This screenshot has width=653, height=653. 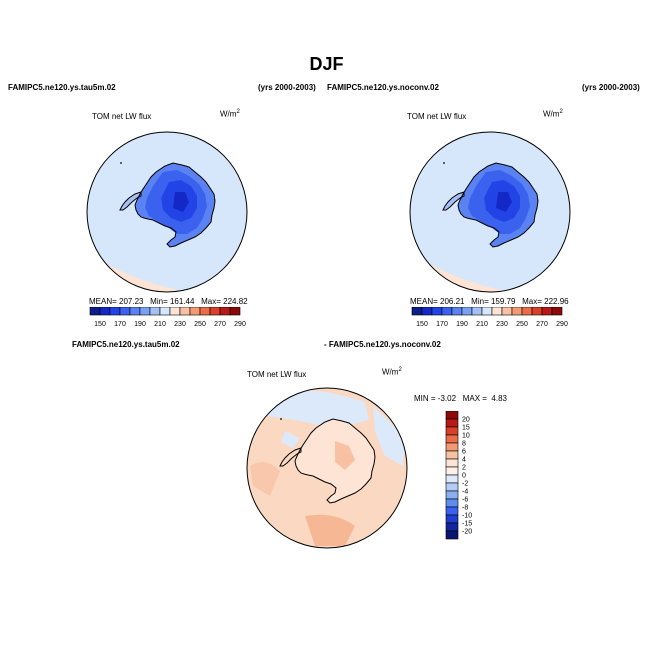 I want to click on panel1-colorbar-tick-4: 230, so click(x=180, y=324).